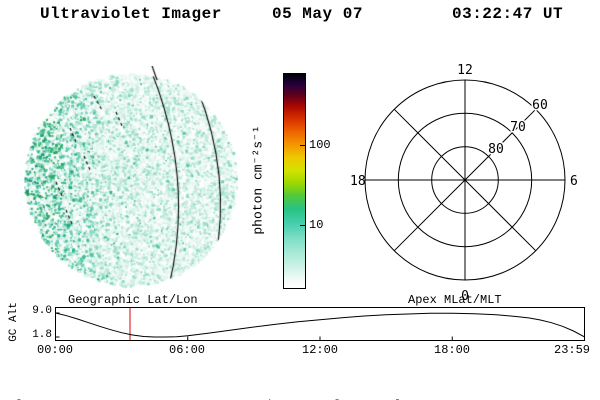  I want to click on polar-ring-label-70: 70, so click(518, 127).